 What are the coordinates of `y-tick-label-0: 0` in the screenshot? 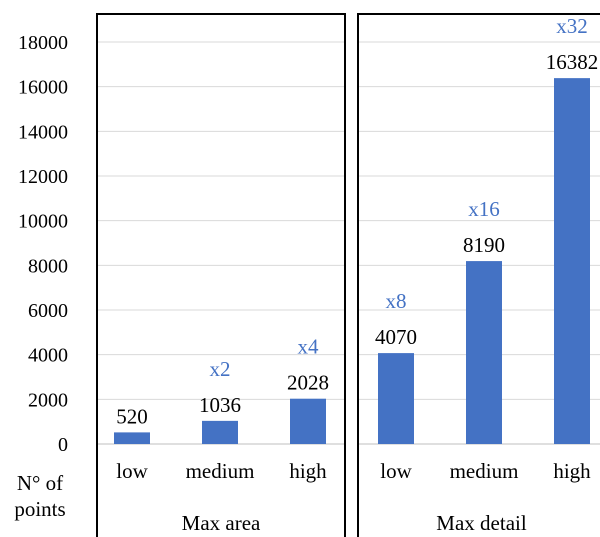 It's located at (63, 445).